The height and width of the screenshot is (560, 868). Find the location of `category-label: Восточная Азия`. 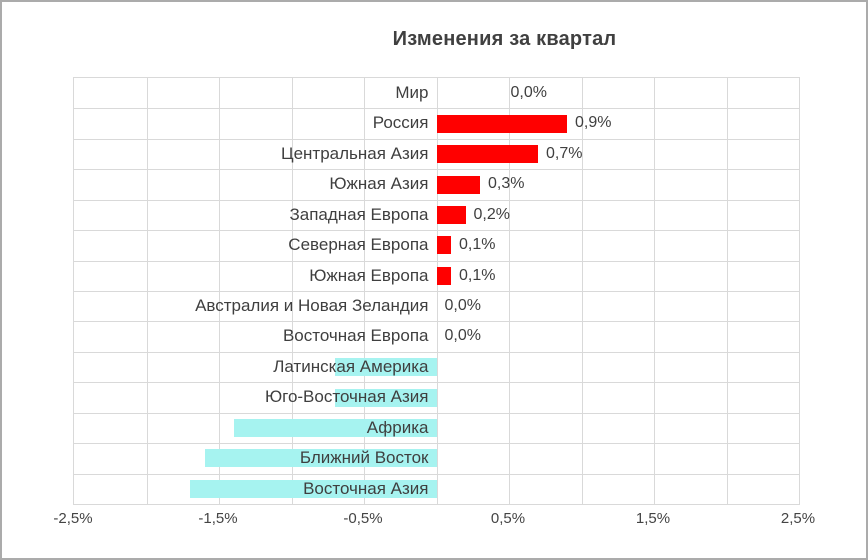

category-label: Восточная Азия is located at coordinates (366, 488).